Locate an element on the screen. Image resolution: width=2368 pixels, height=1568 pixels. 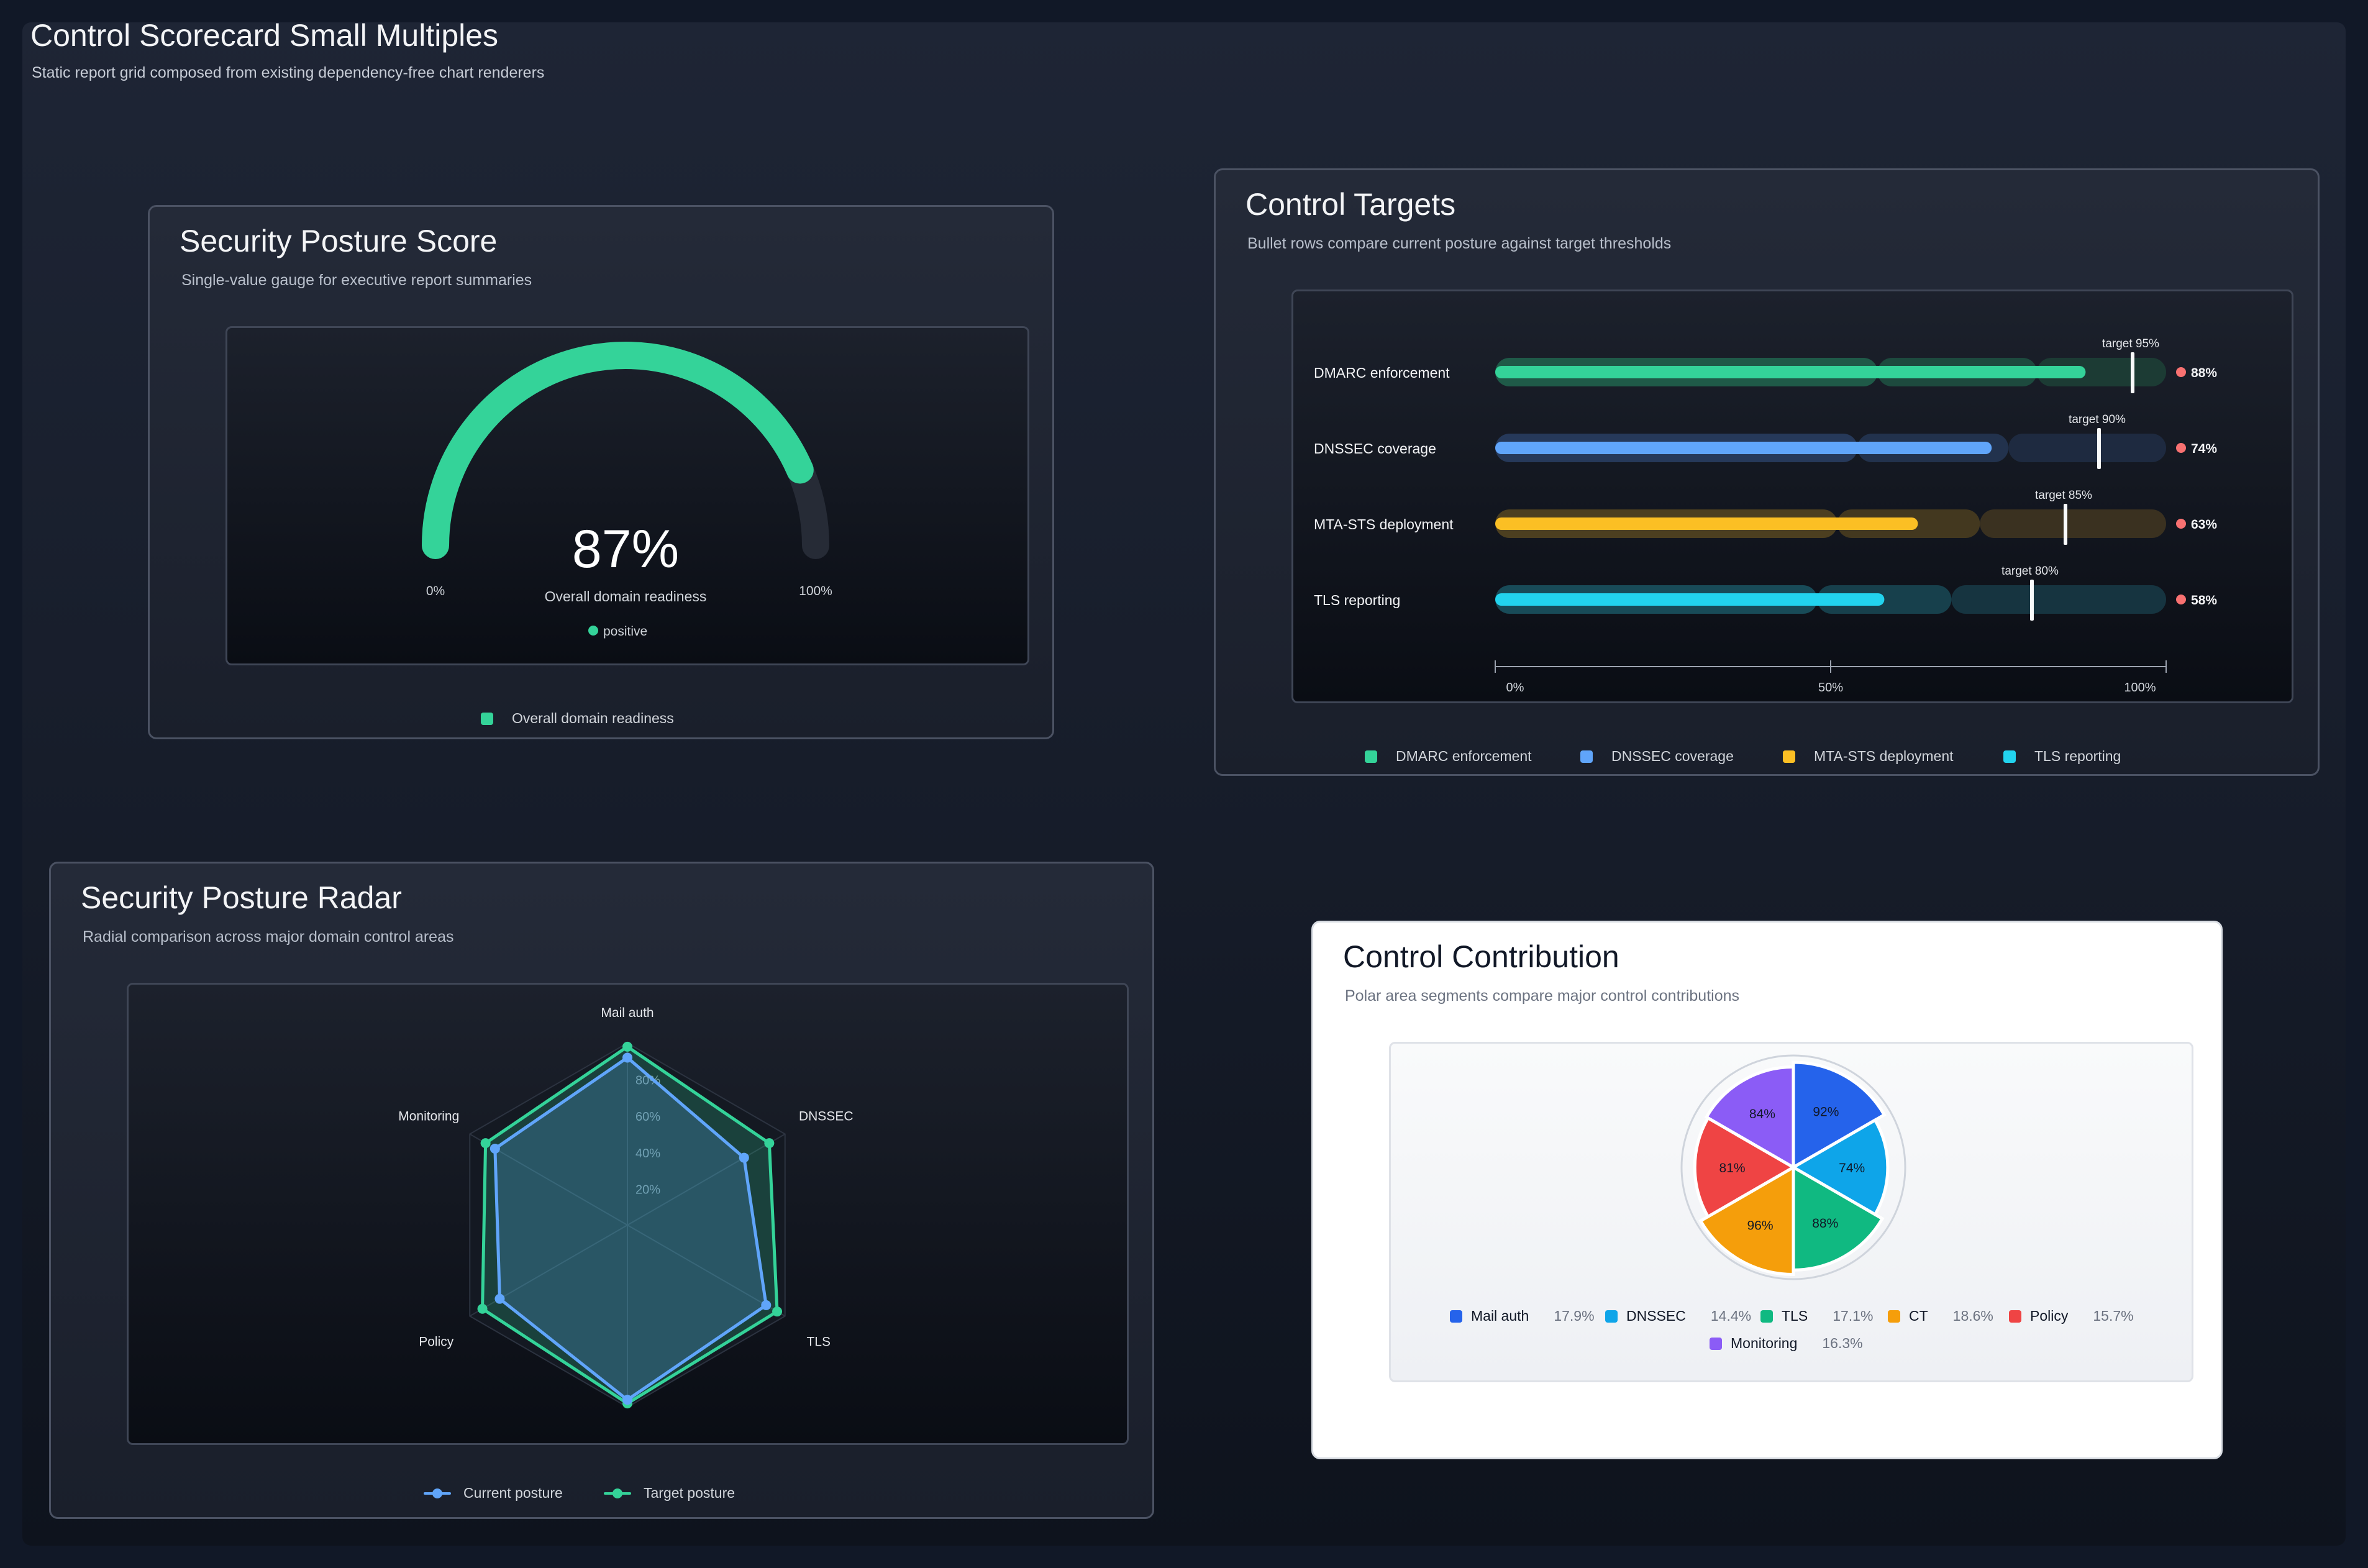
bullet-tick-label: 0% is located at coordinates (1515, 688).